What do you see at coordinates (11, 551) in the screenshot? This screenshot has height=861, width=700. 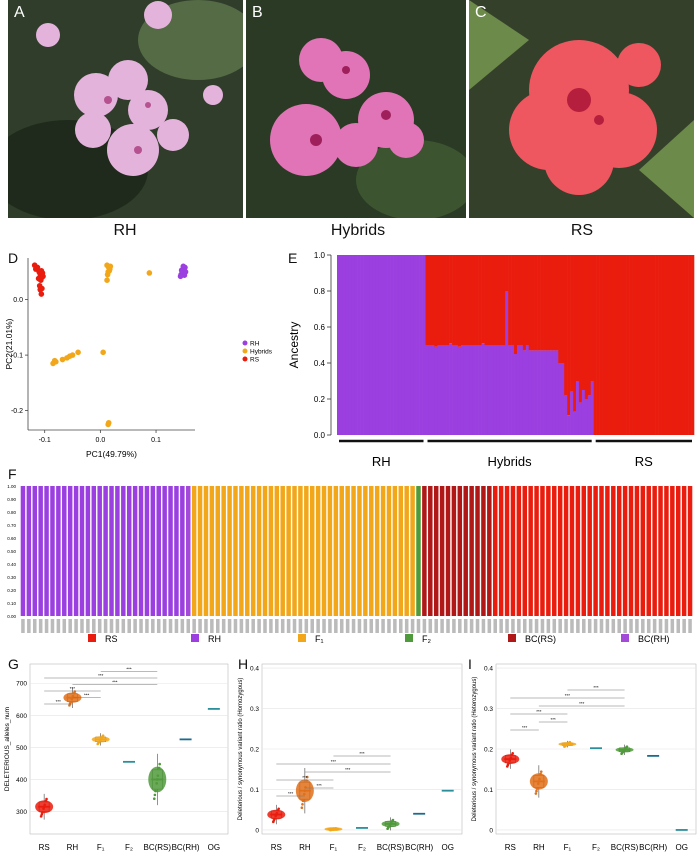 I see `y-tick-label: 0.50` at bounding box center [11, 551].